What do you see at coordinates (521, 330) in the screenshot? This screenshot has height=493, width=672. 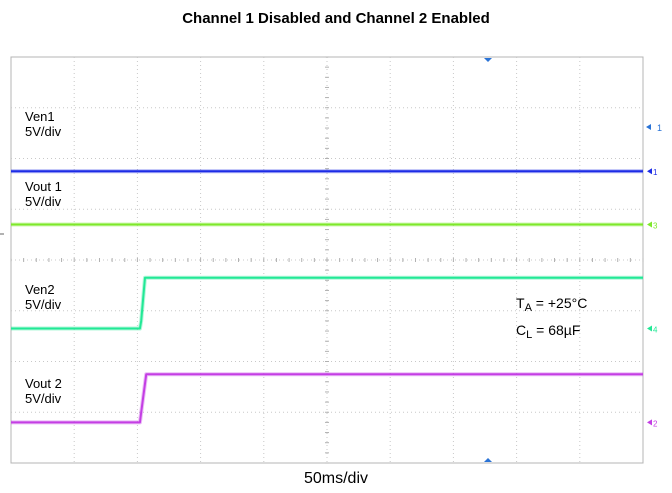 I see `cl-symbol: C` at bounding box center [521, 330].